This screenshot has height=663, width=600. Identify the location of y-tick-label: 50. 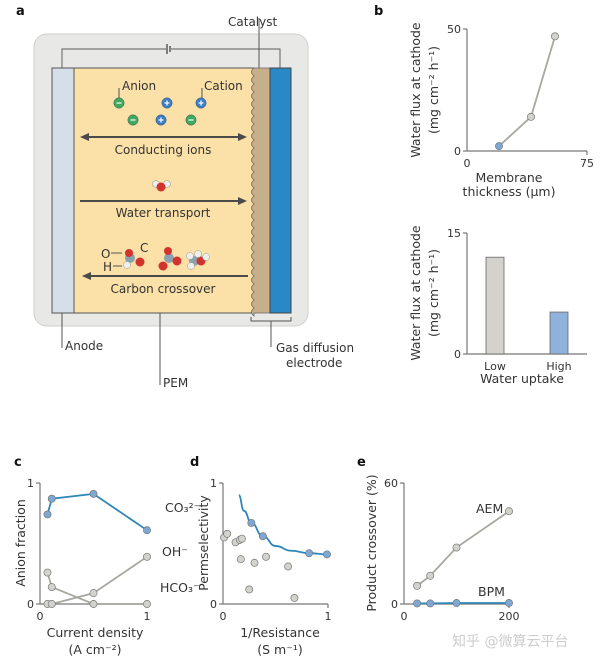
(454, 29).